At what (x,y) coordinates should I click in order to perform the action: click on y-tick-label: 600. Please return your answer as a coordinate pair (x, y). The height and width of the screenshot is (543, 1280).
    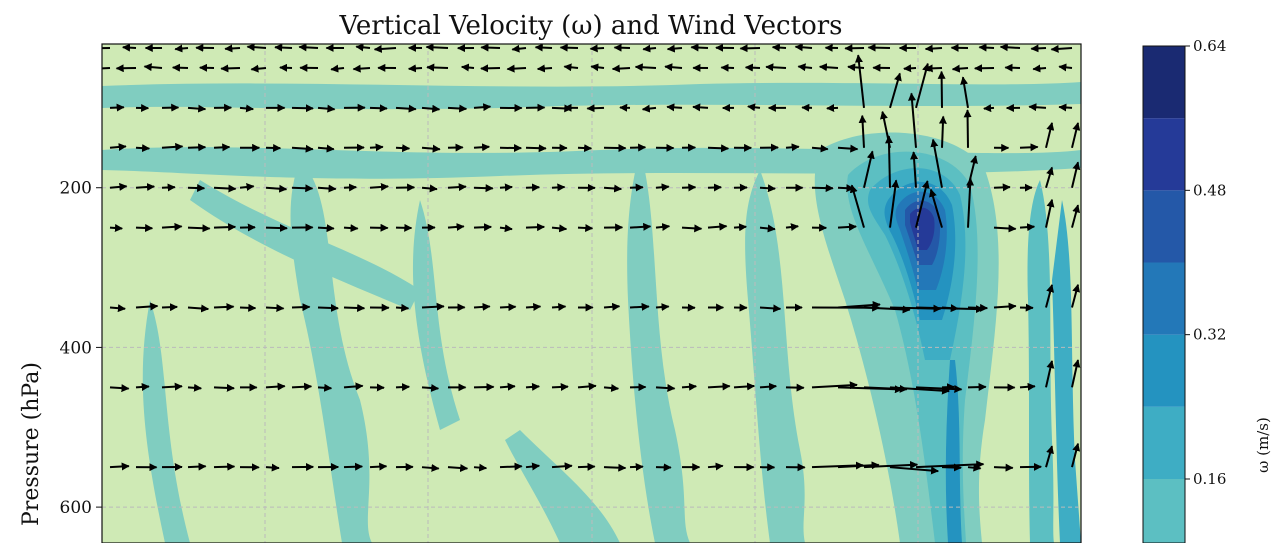
    Looking at the image, I should click on (76, 508).